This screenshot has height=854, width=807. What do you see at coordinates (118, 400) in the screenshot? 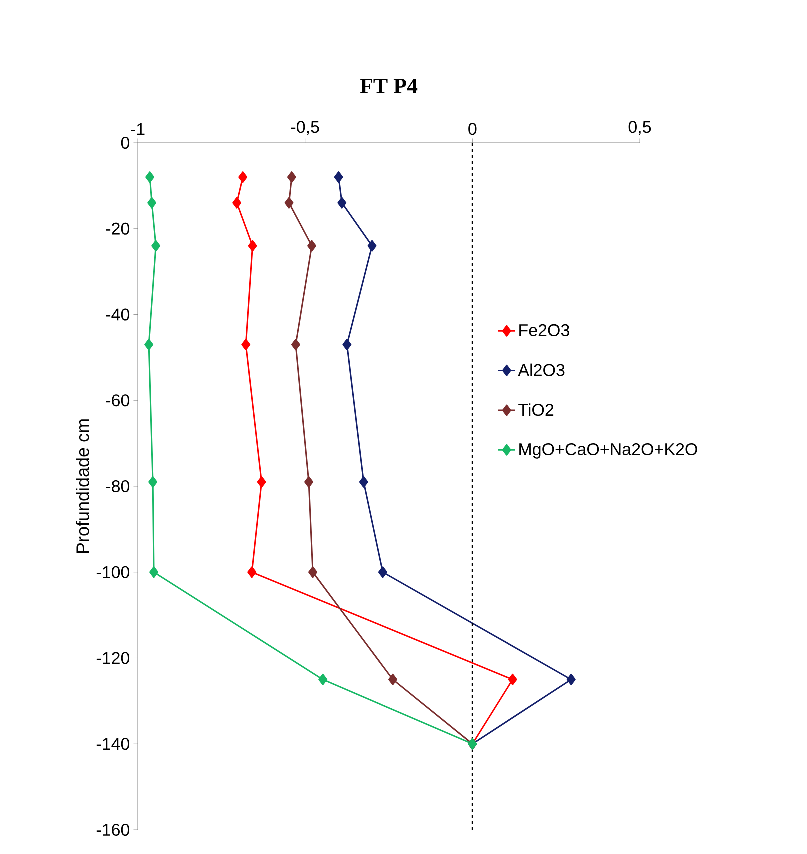
I see `y-tick-label: -60` at bounding box center [118, 400].